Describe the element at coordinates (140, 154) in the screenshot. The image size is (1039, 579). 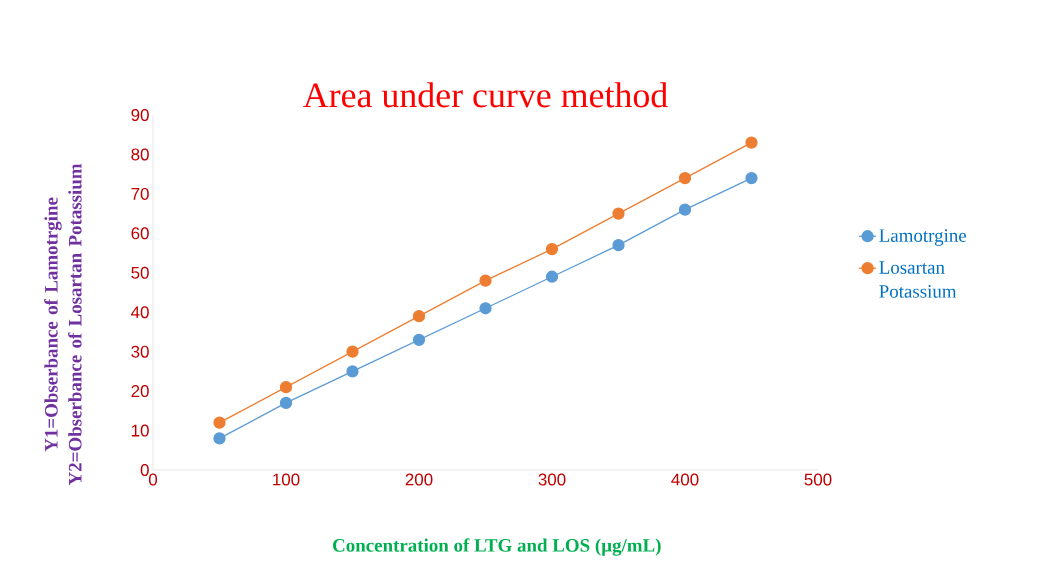
I see `y-tick-label: 80` at that location.